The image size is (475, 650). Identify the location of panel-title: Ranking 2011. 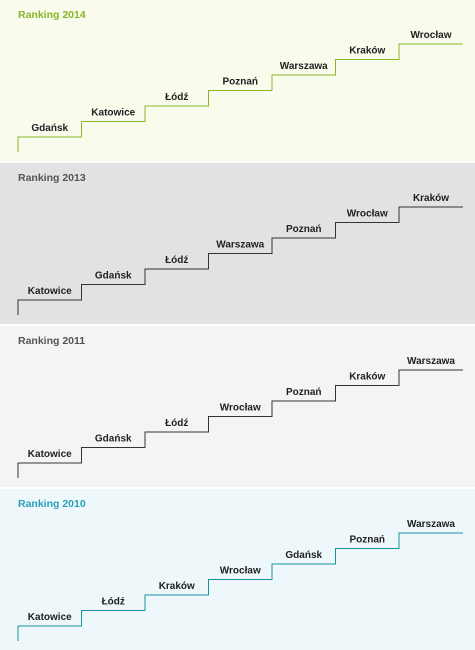
(52, 341).